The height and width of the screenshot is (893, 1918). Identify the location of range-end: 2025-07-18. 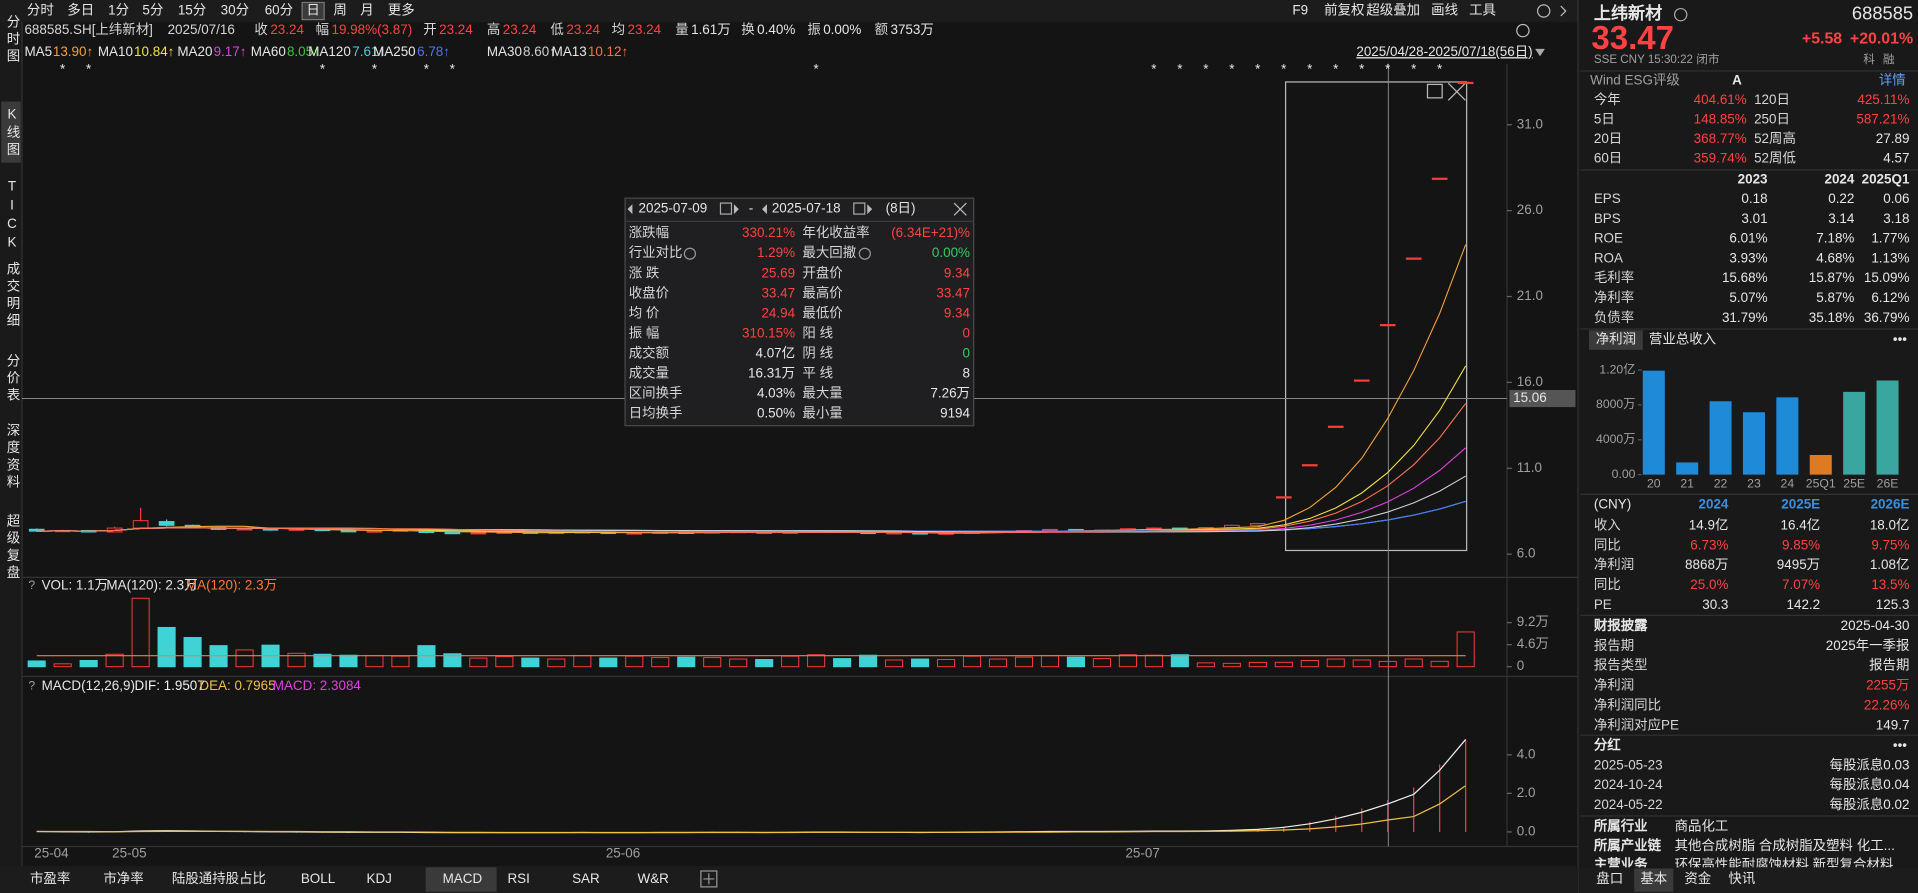
(806, 208).